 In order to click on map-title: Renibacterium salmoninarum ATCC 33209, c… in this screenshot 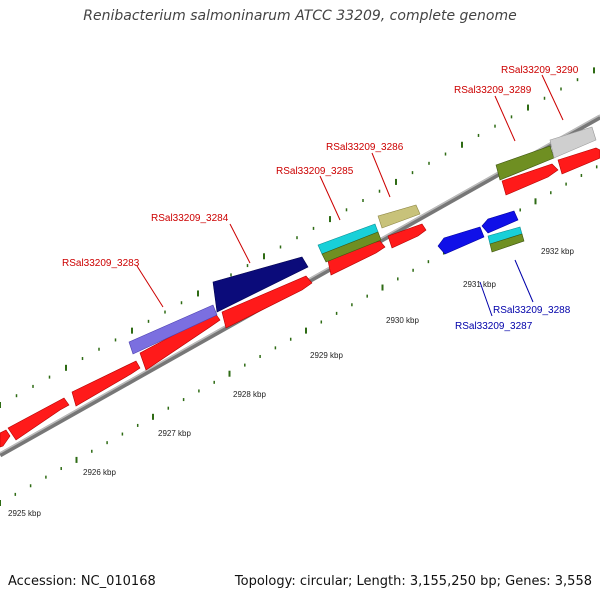, I will do `click(300, 16)`.